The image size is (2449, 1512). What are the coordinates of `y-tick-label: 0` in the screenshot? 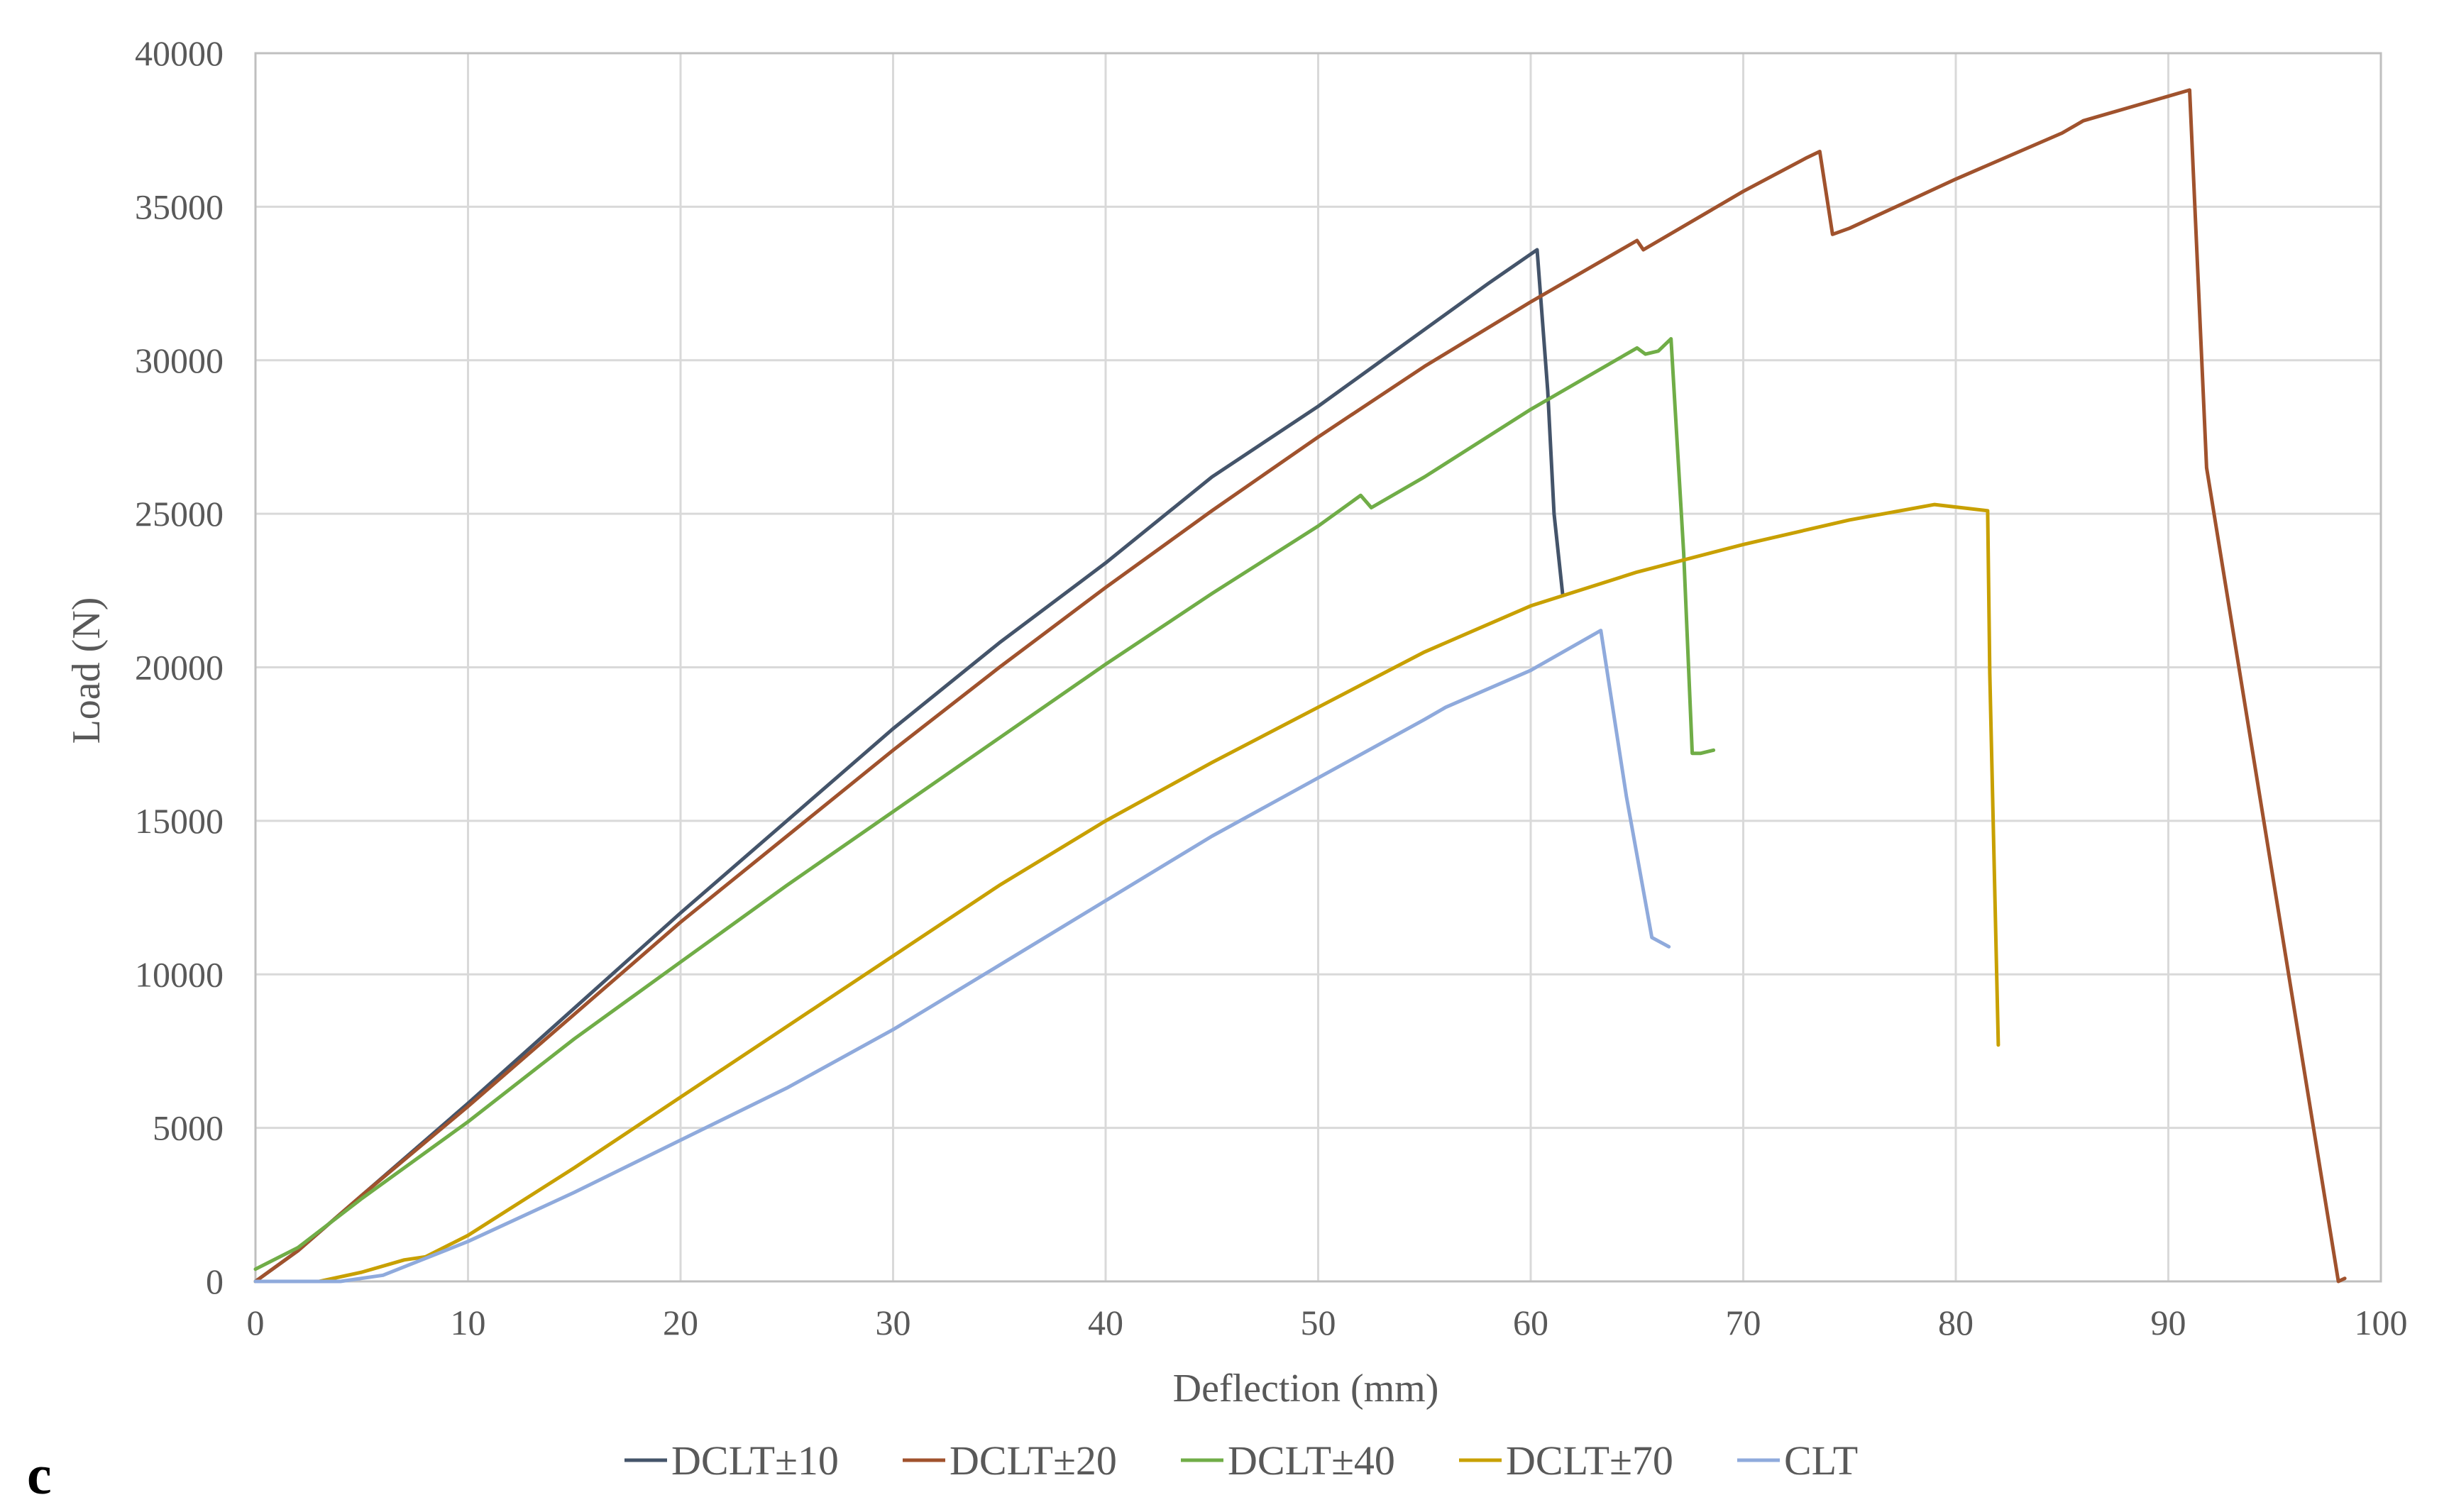 It's located at (215, 1281).